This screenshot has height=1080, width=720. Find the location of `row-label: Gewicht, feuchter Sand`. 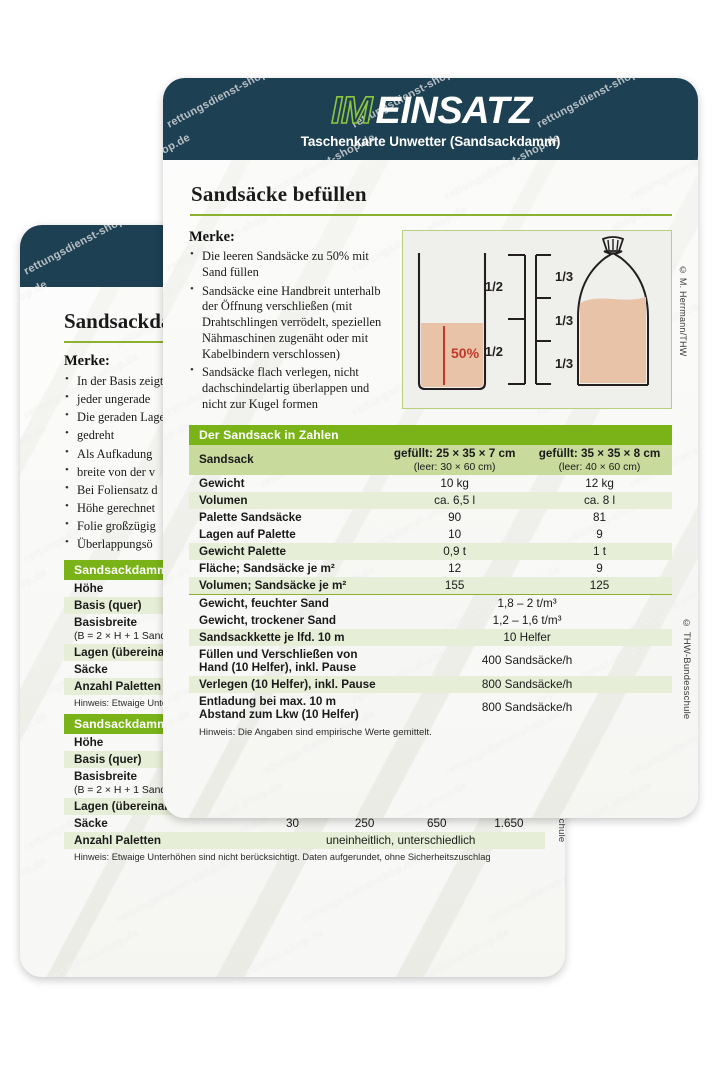

row-label: Gewicht, feuchter Sand is located at coordinates (286, 602).